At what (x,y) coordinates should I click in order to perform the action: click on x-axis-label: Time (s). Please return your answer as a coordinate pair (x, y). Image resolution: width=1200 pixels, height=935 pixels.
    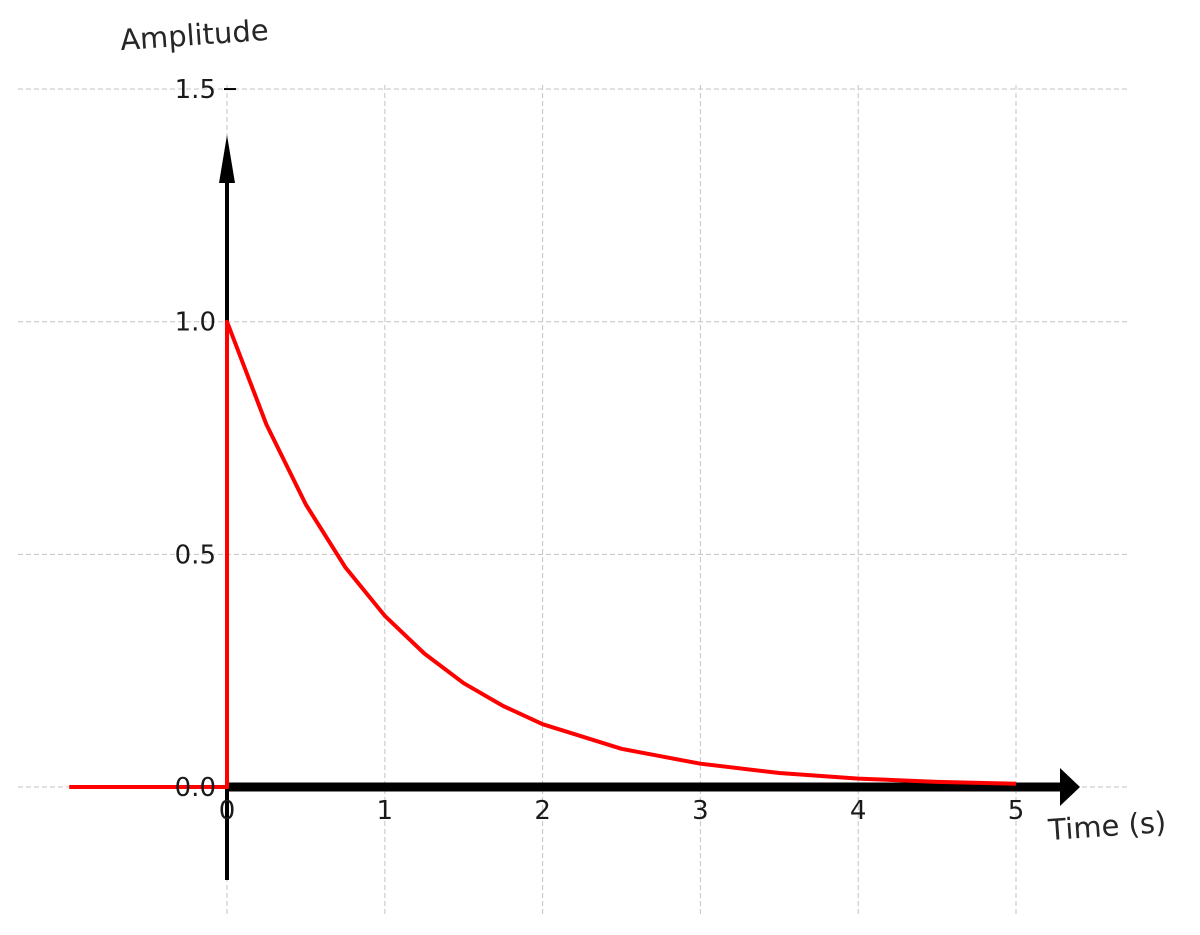
    Looking at the image, I should click on (1106, 826).